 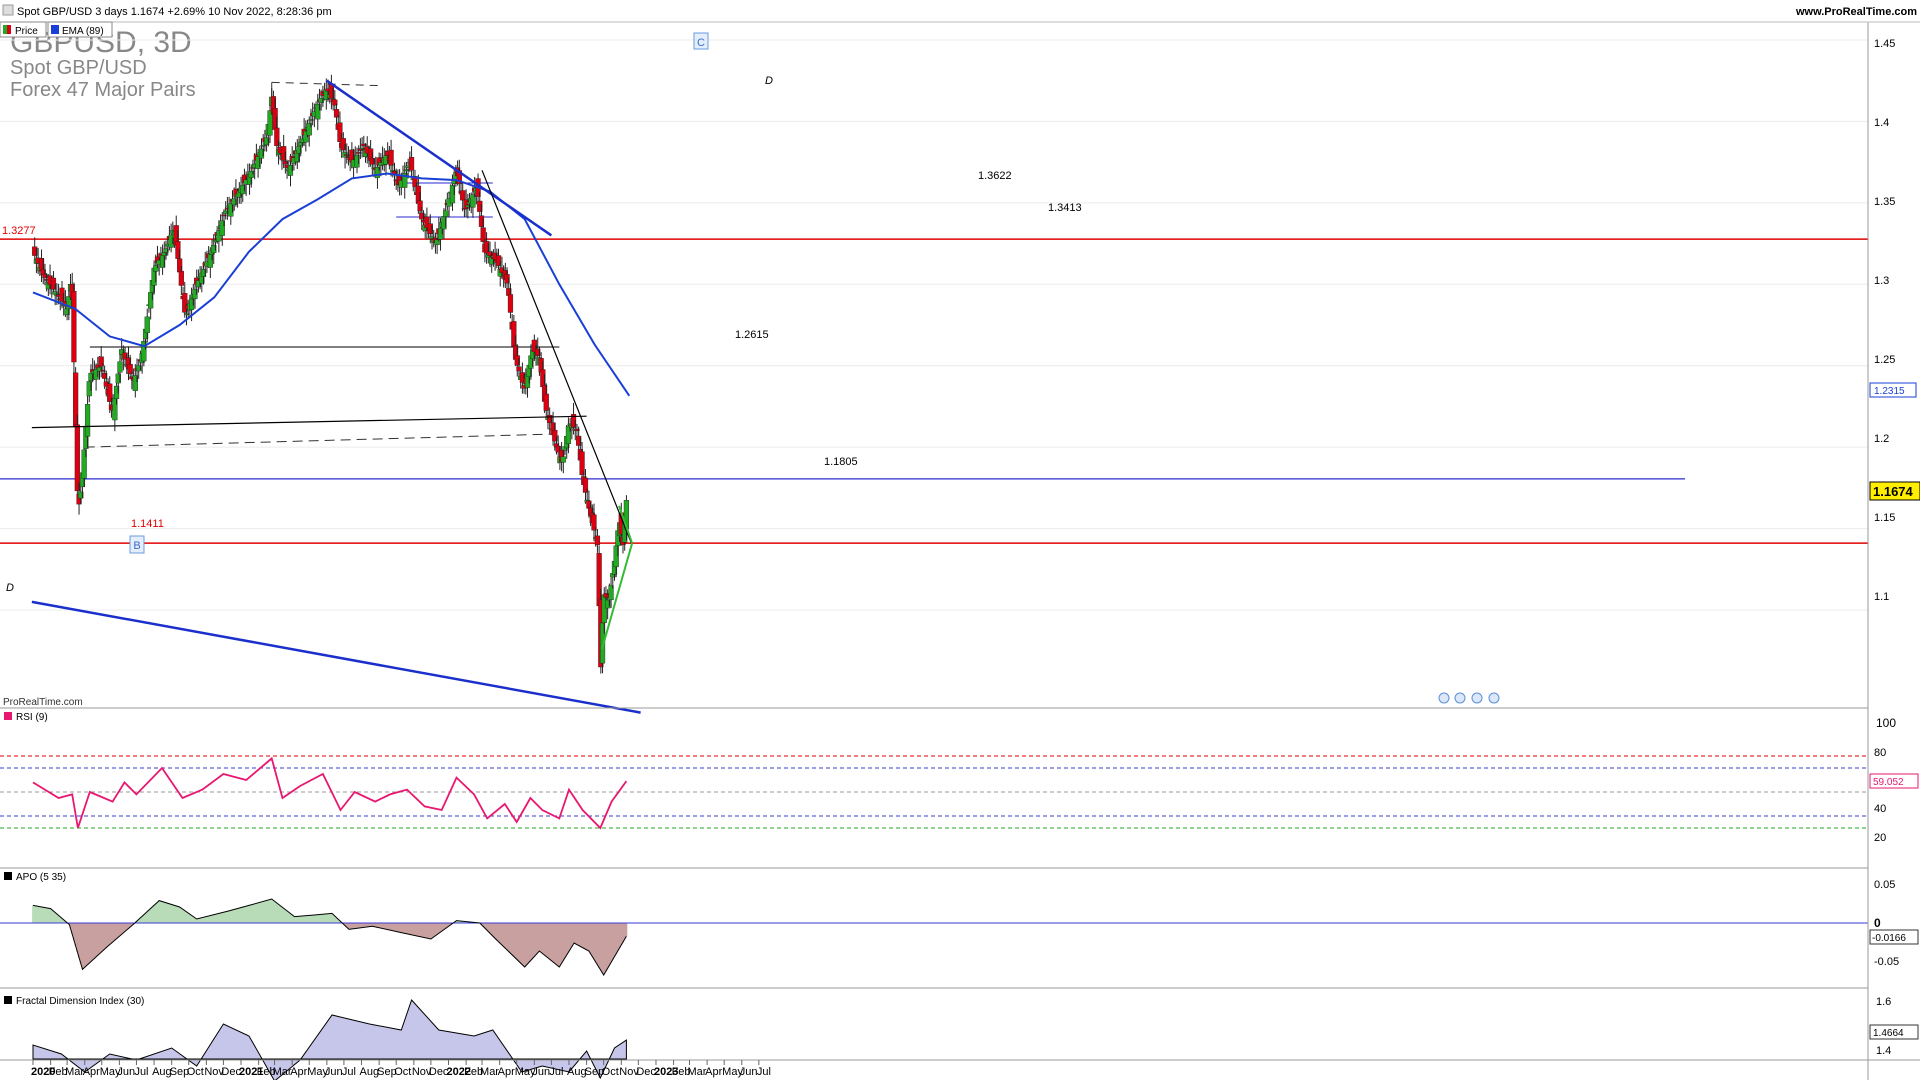 What do you see at coordinates (318, 440) in the screenshot?
I see `level-dashed-mid` at bounding box center [318, 440].